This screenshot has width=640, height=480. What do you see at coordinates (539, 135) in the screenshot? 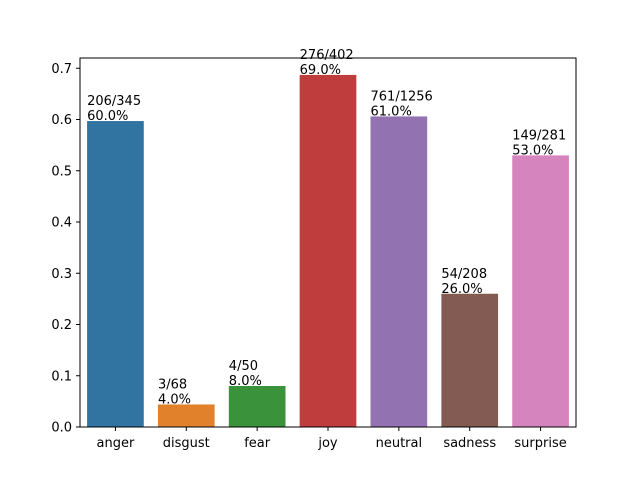
I see `bar-label-count-surprise: 149/281` at bounding box center [539, 135].